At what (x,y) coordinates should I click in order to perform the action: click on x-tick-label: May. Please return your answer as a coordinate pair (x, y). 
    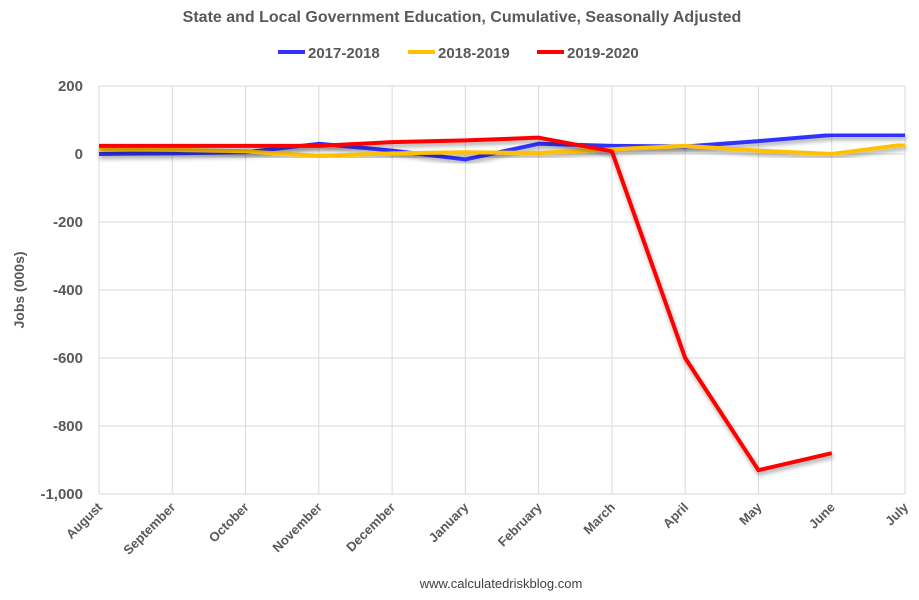
    Looking at the image, I should click on (750, 513).